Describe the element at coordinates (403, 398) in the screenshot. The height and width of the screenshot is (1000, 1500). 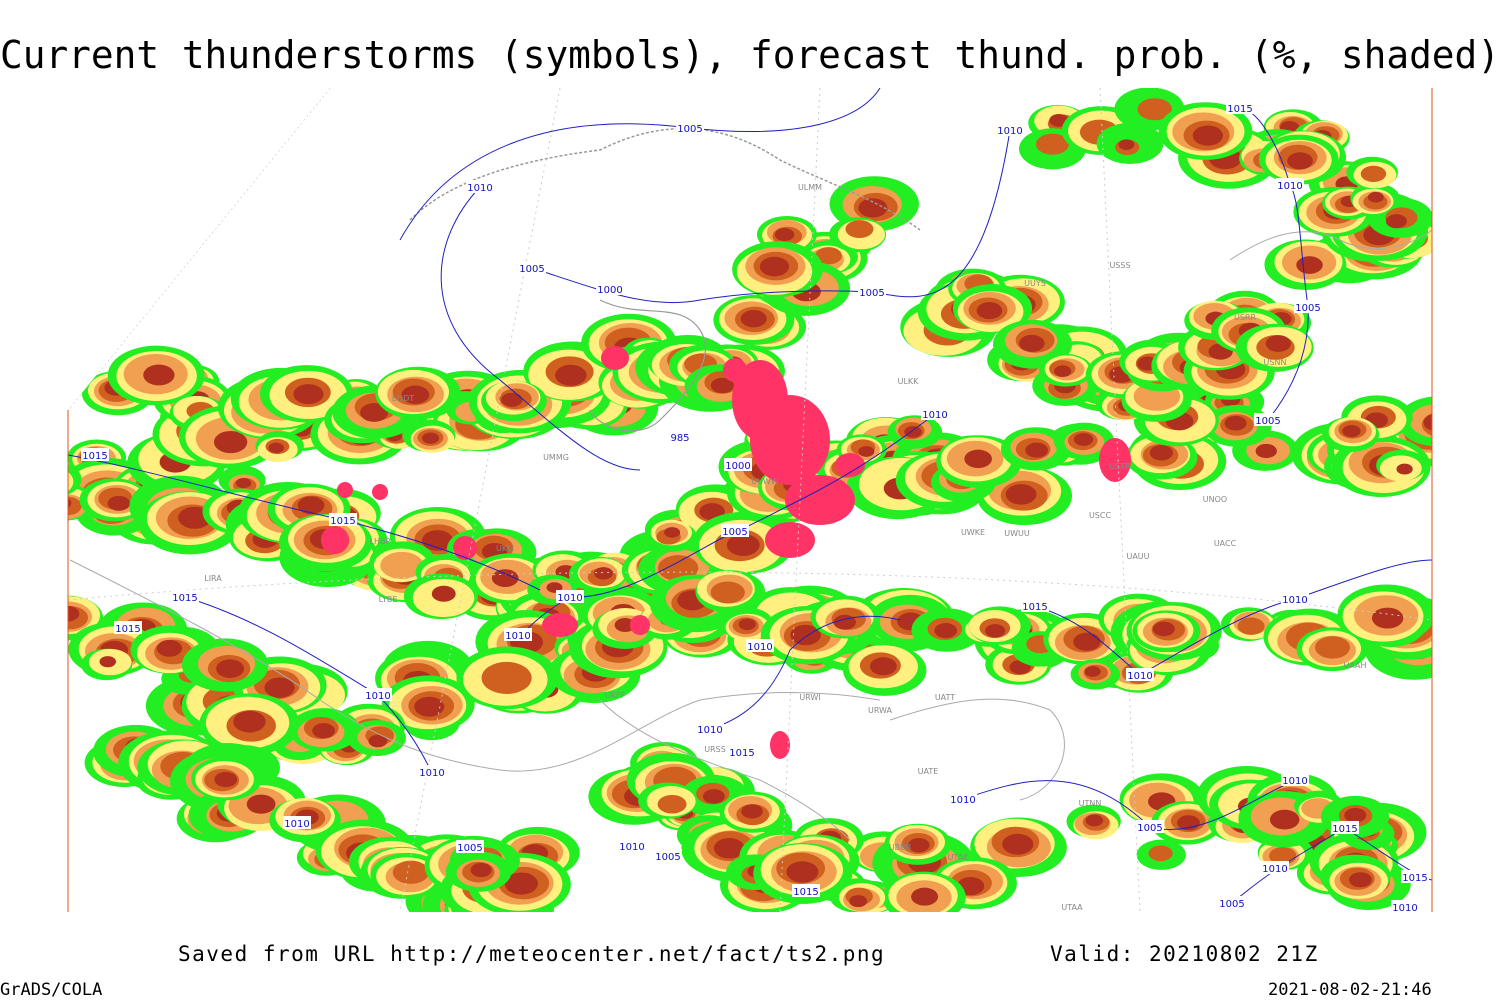
I see `station-label: EDDT` at that location.